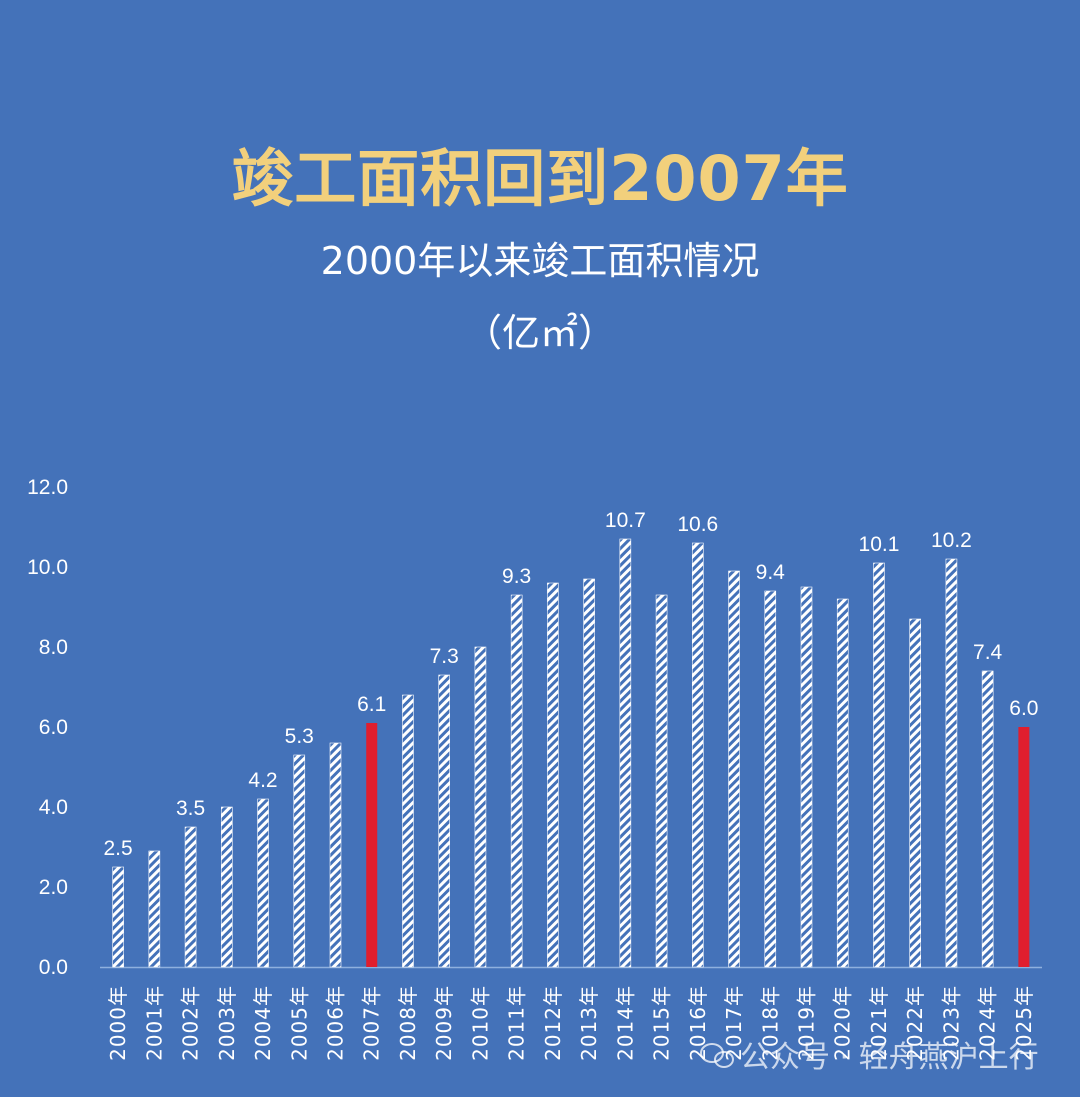  Describe the element at coordinates (734, 1023) in the screenshot. I see `x-tick-label: 2017年` at that location.